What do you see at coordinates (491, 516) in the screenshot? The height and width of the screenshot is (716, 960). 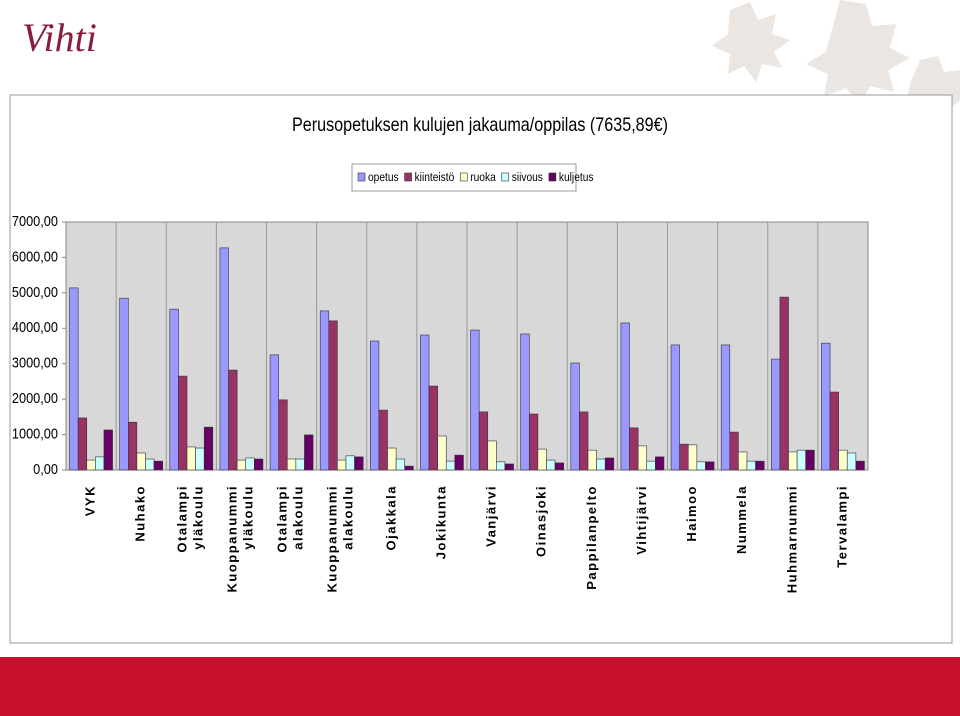 I see `x-tick-label: Vanjärvi` at bounding box center [491, 516].